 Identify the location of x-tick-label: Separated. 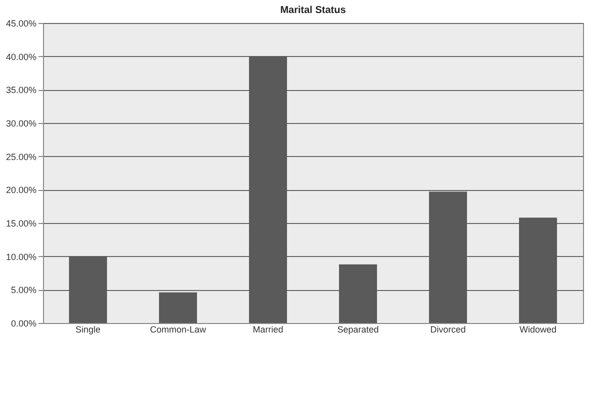
(358, 329).